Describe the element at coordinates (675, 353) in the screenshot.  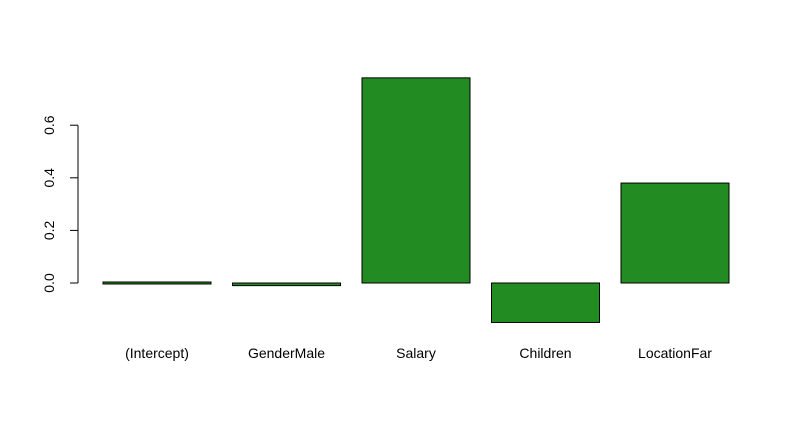
I see `x-tick-label: LocationFar` at that location.